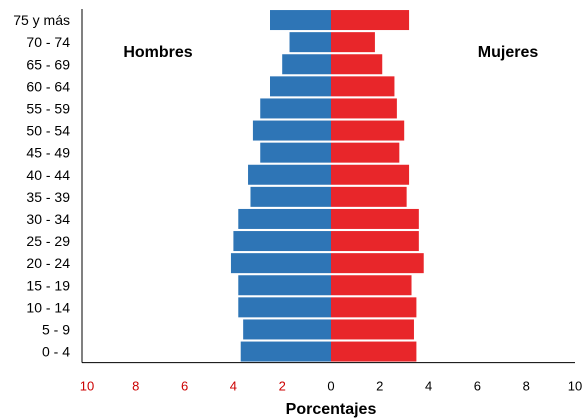 Image resolution: width=586 pixels, height=419 pixels. I want to click on age-label: 75 y más, so click(41, 20).